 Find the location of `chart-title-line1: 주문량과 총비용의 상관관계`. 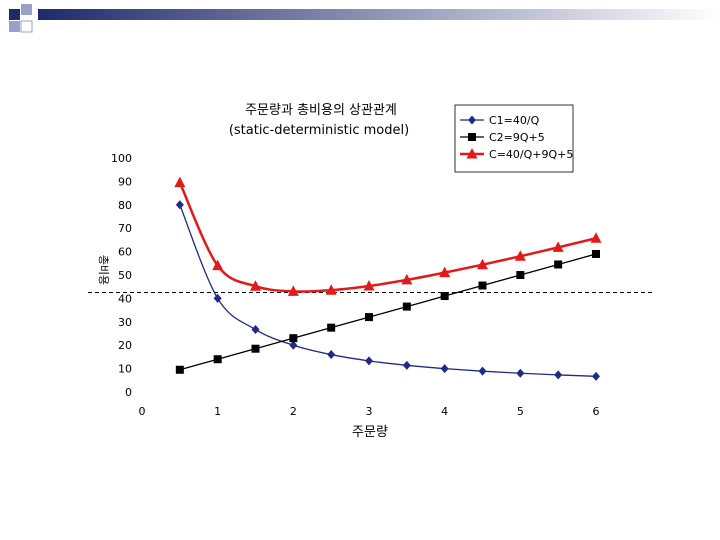

chart-title-line1: 주문량과 총비용의 상관관계 is located at coordinates (321, 110).